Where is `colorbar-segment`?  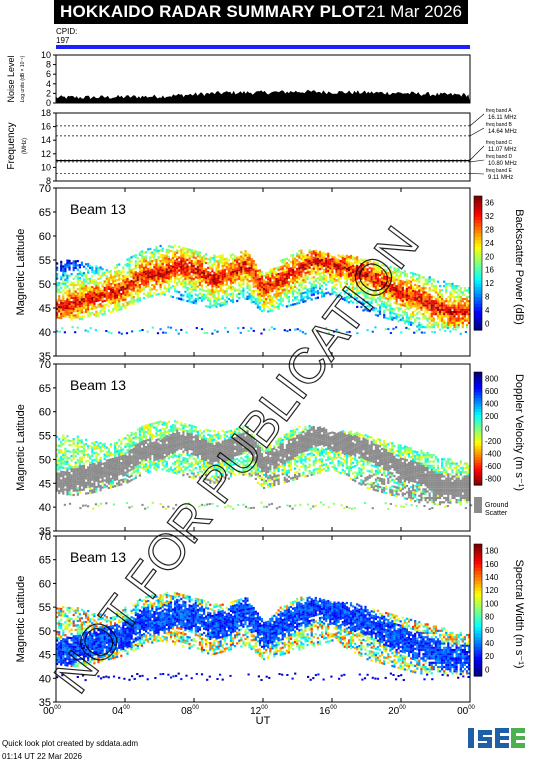 colorbar-segment is located at coordinates (478, 295).